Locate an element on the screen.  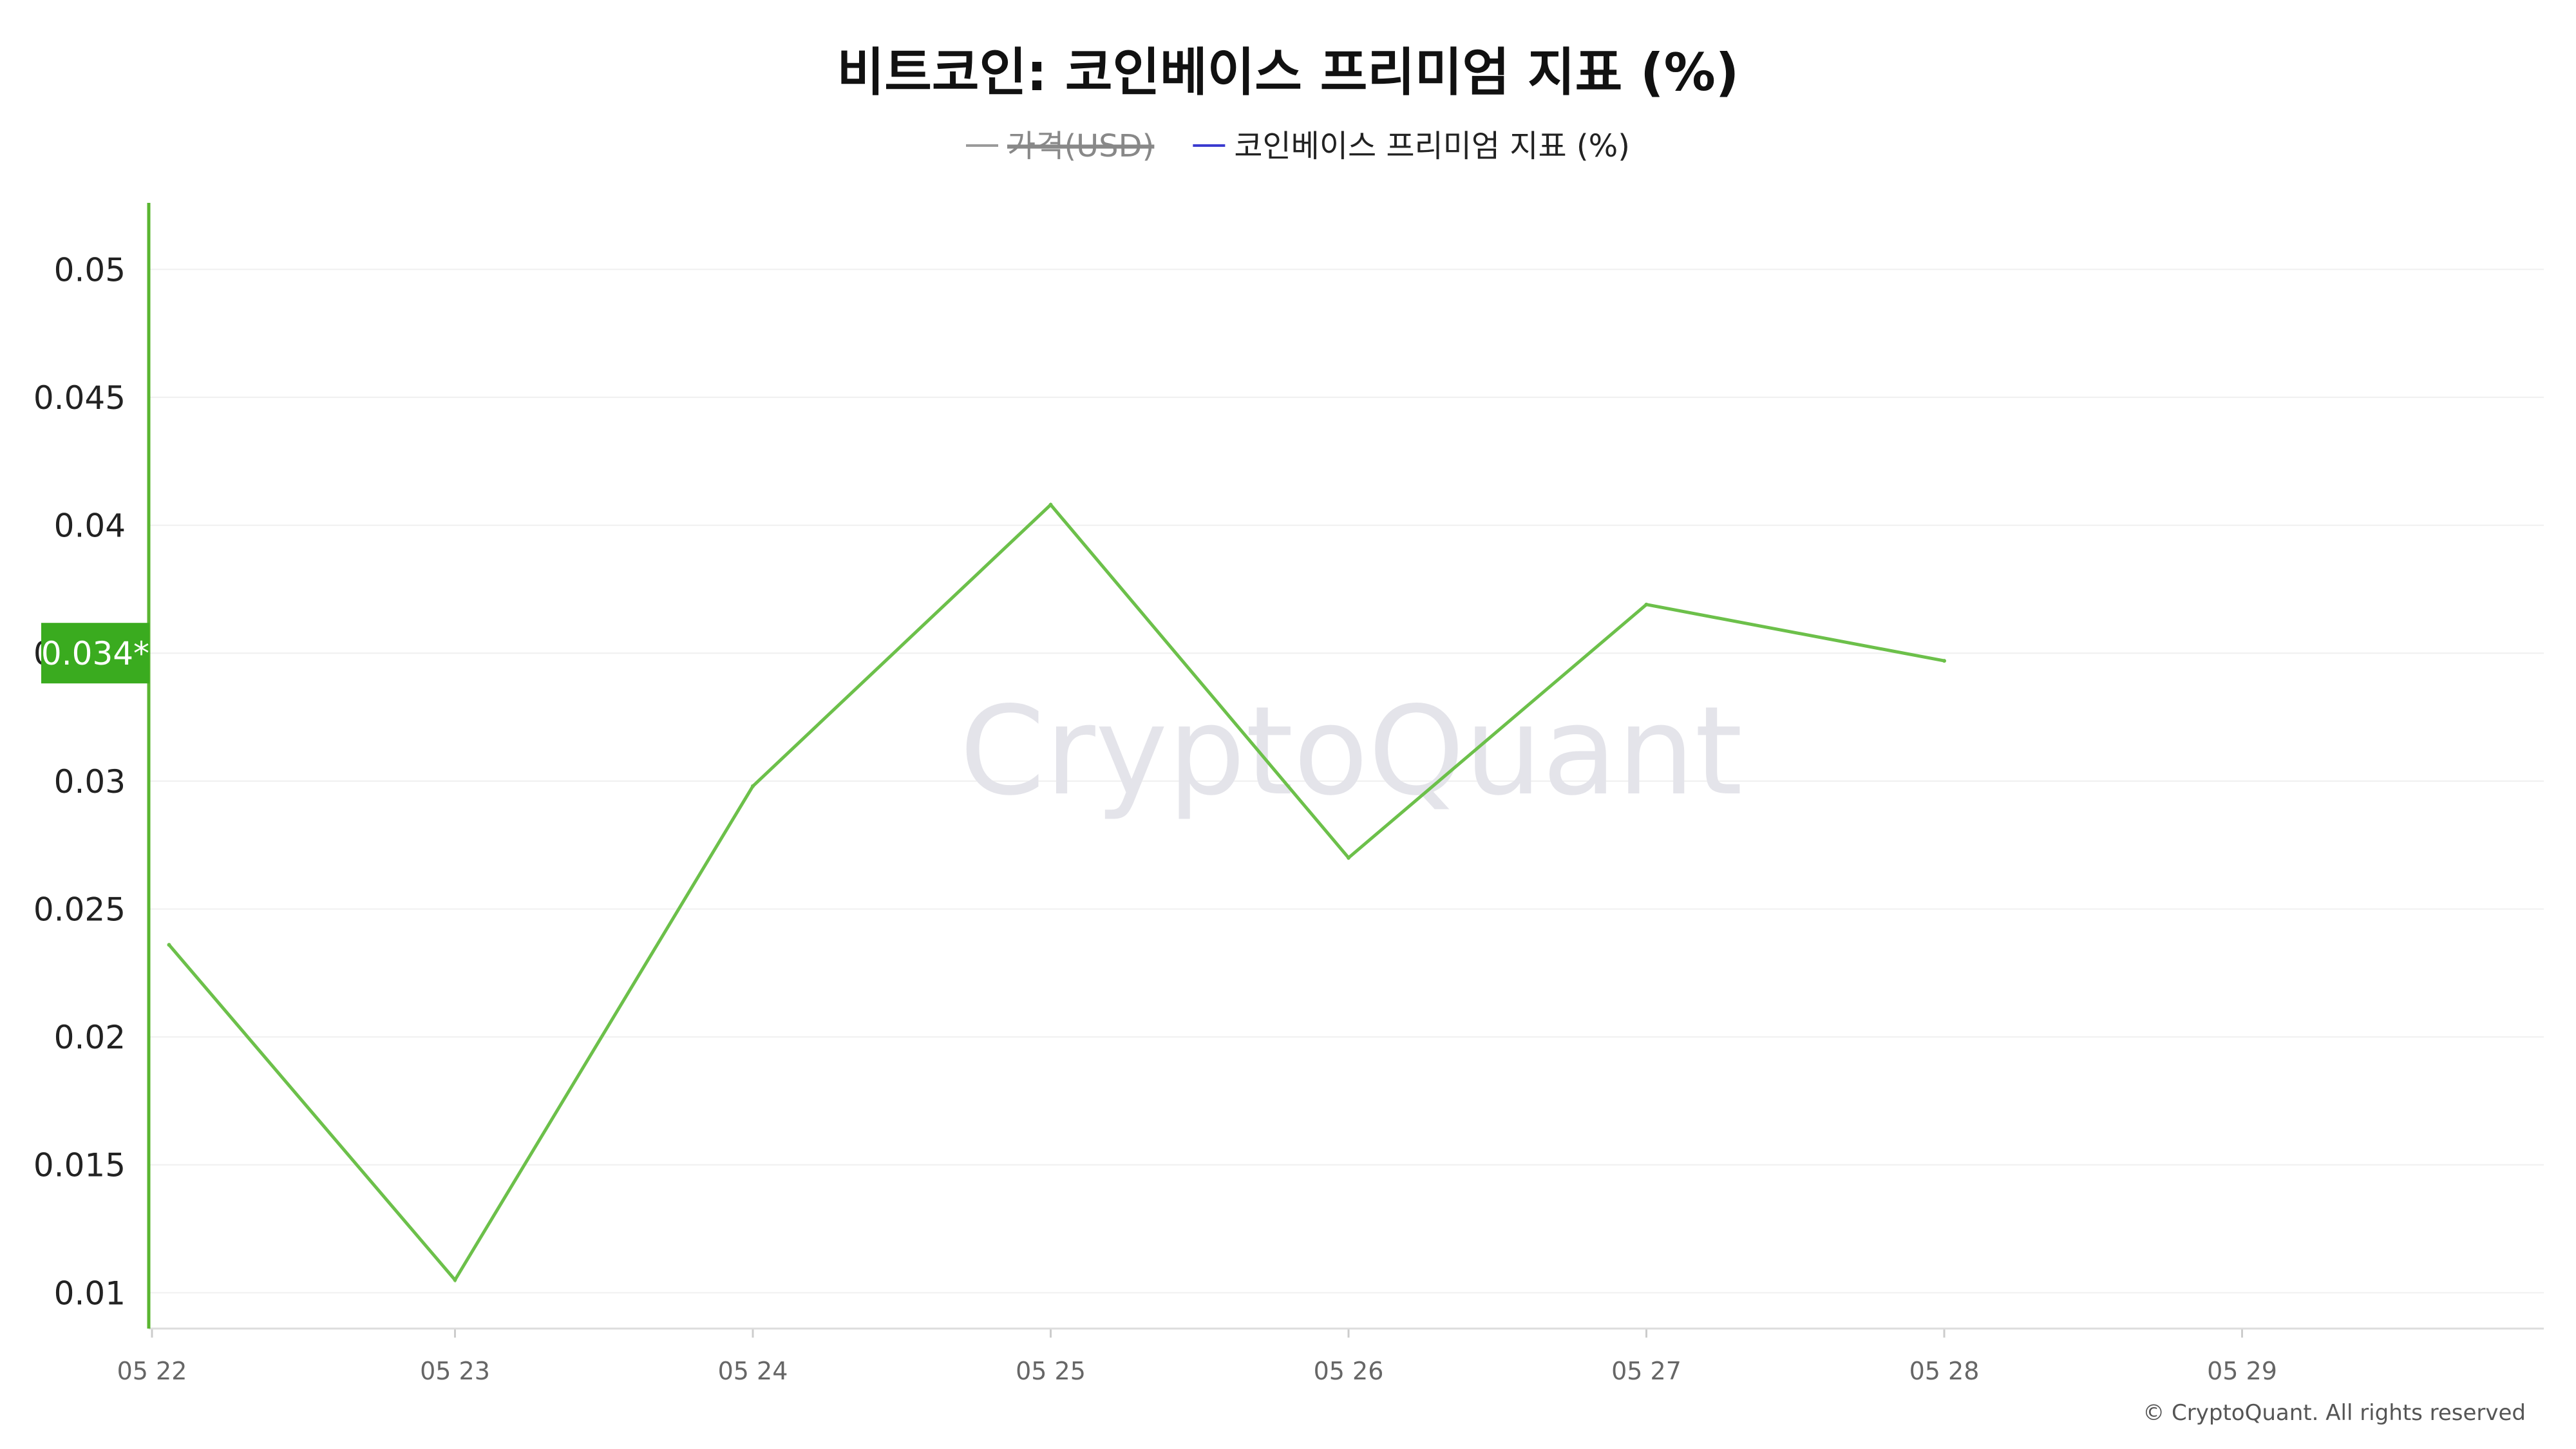
copyright: © CryptoQuant. All rights reserved is located at coordinates (2334, 1413).